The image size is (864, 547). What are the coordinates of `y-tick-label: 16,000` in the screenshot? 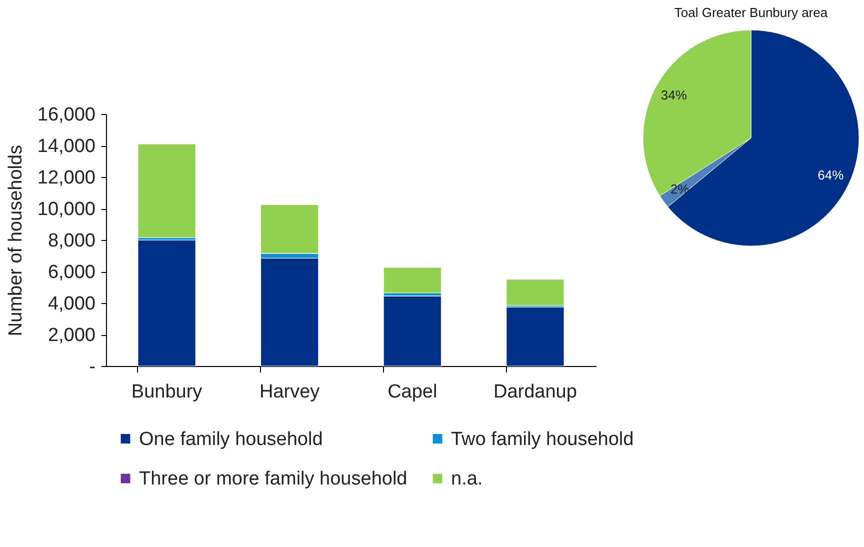 It's located at (66, 115).